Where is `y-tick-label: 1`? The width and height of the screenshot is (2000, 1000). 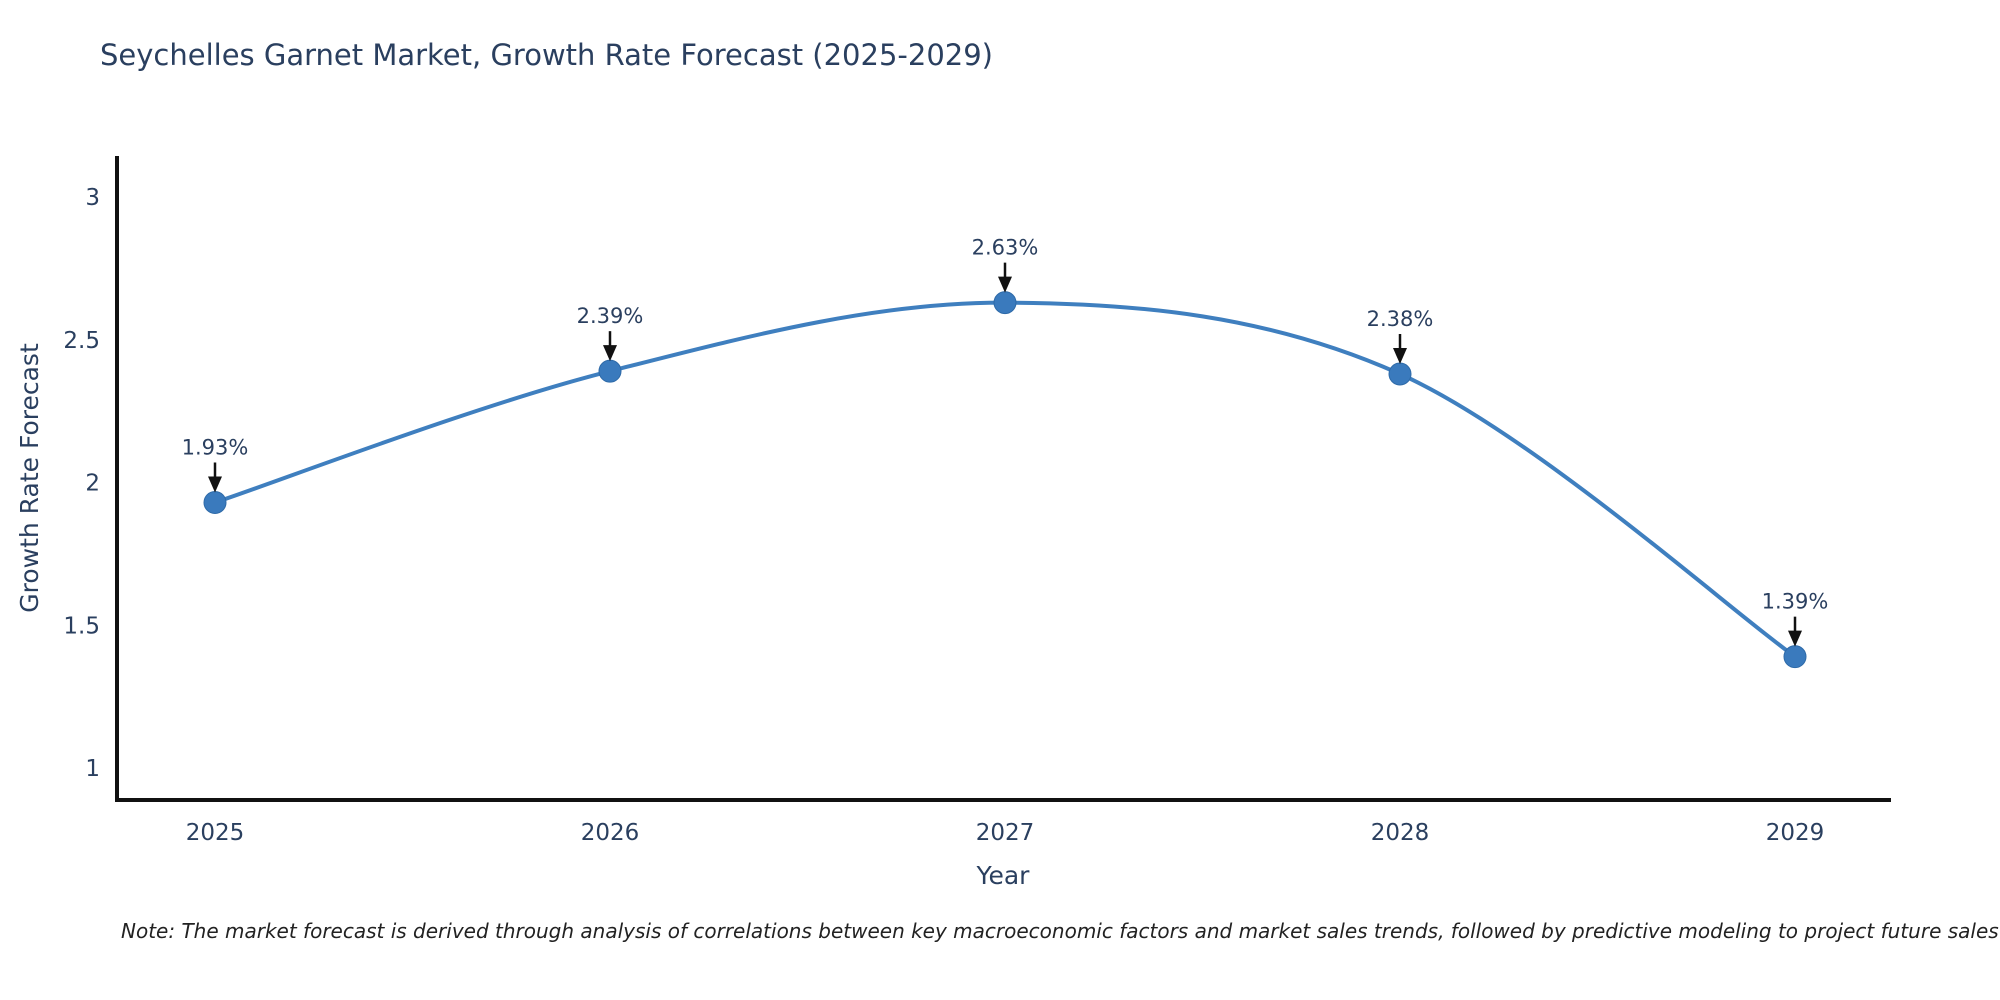
y-tick-label: 1 is located at coordinates (92, 769).